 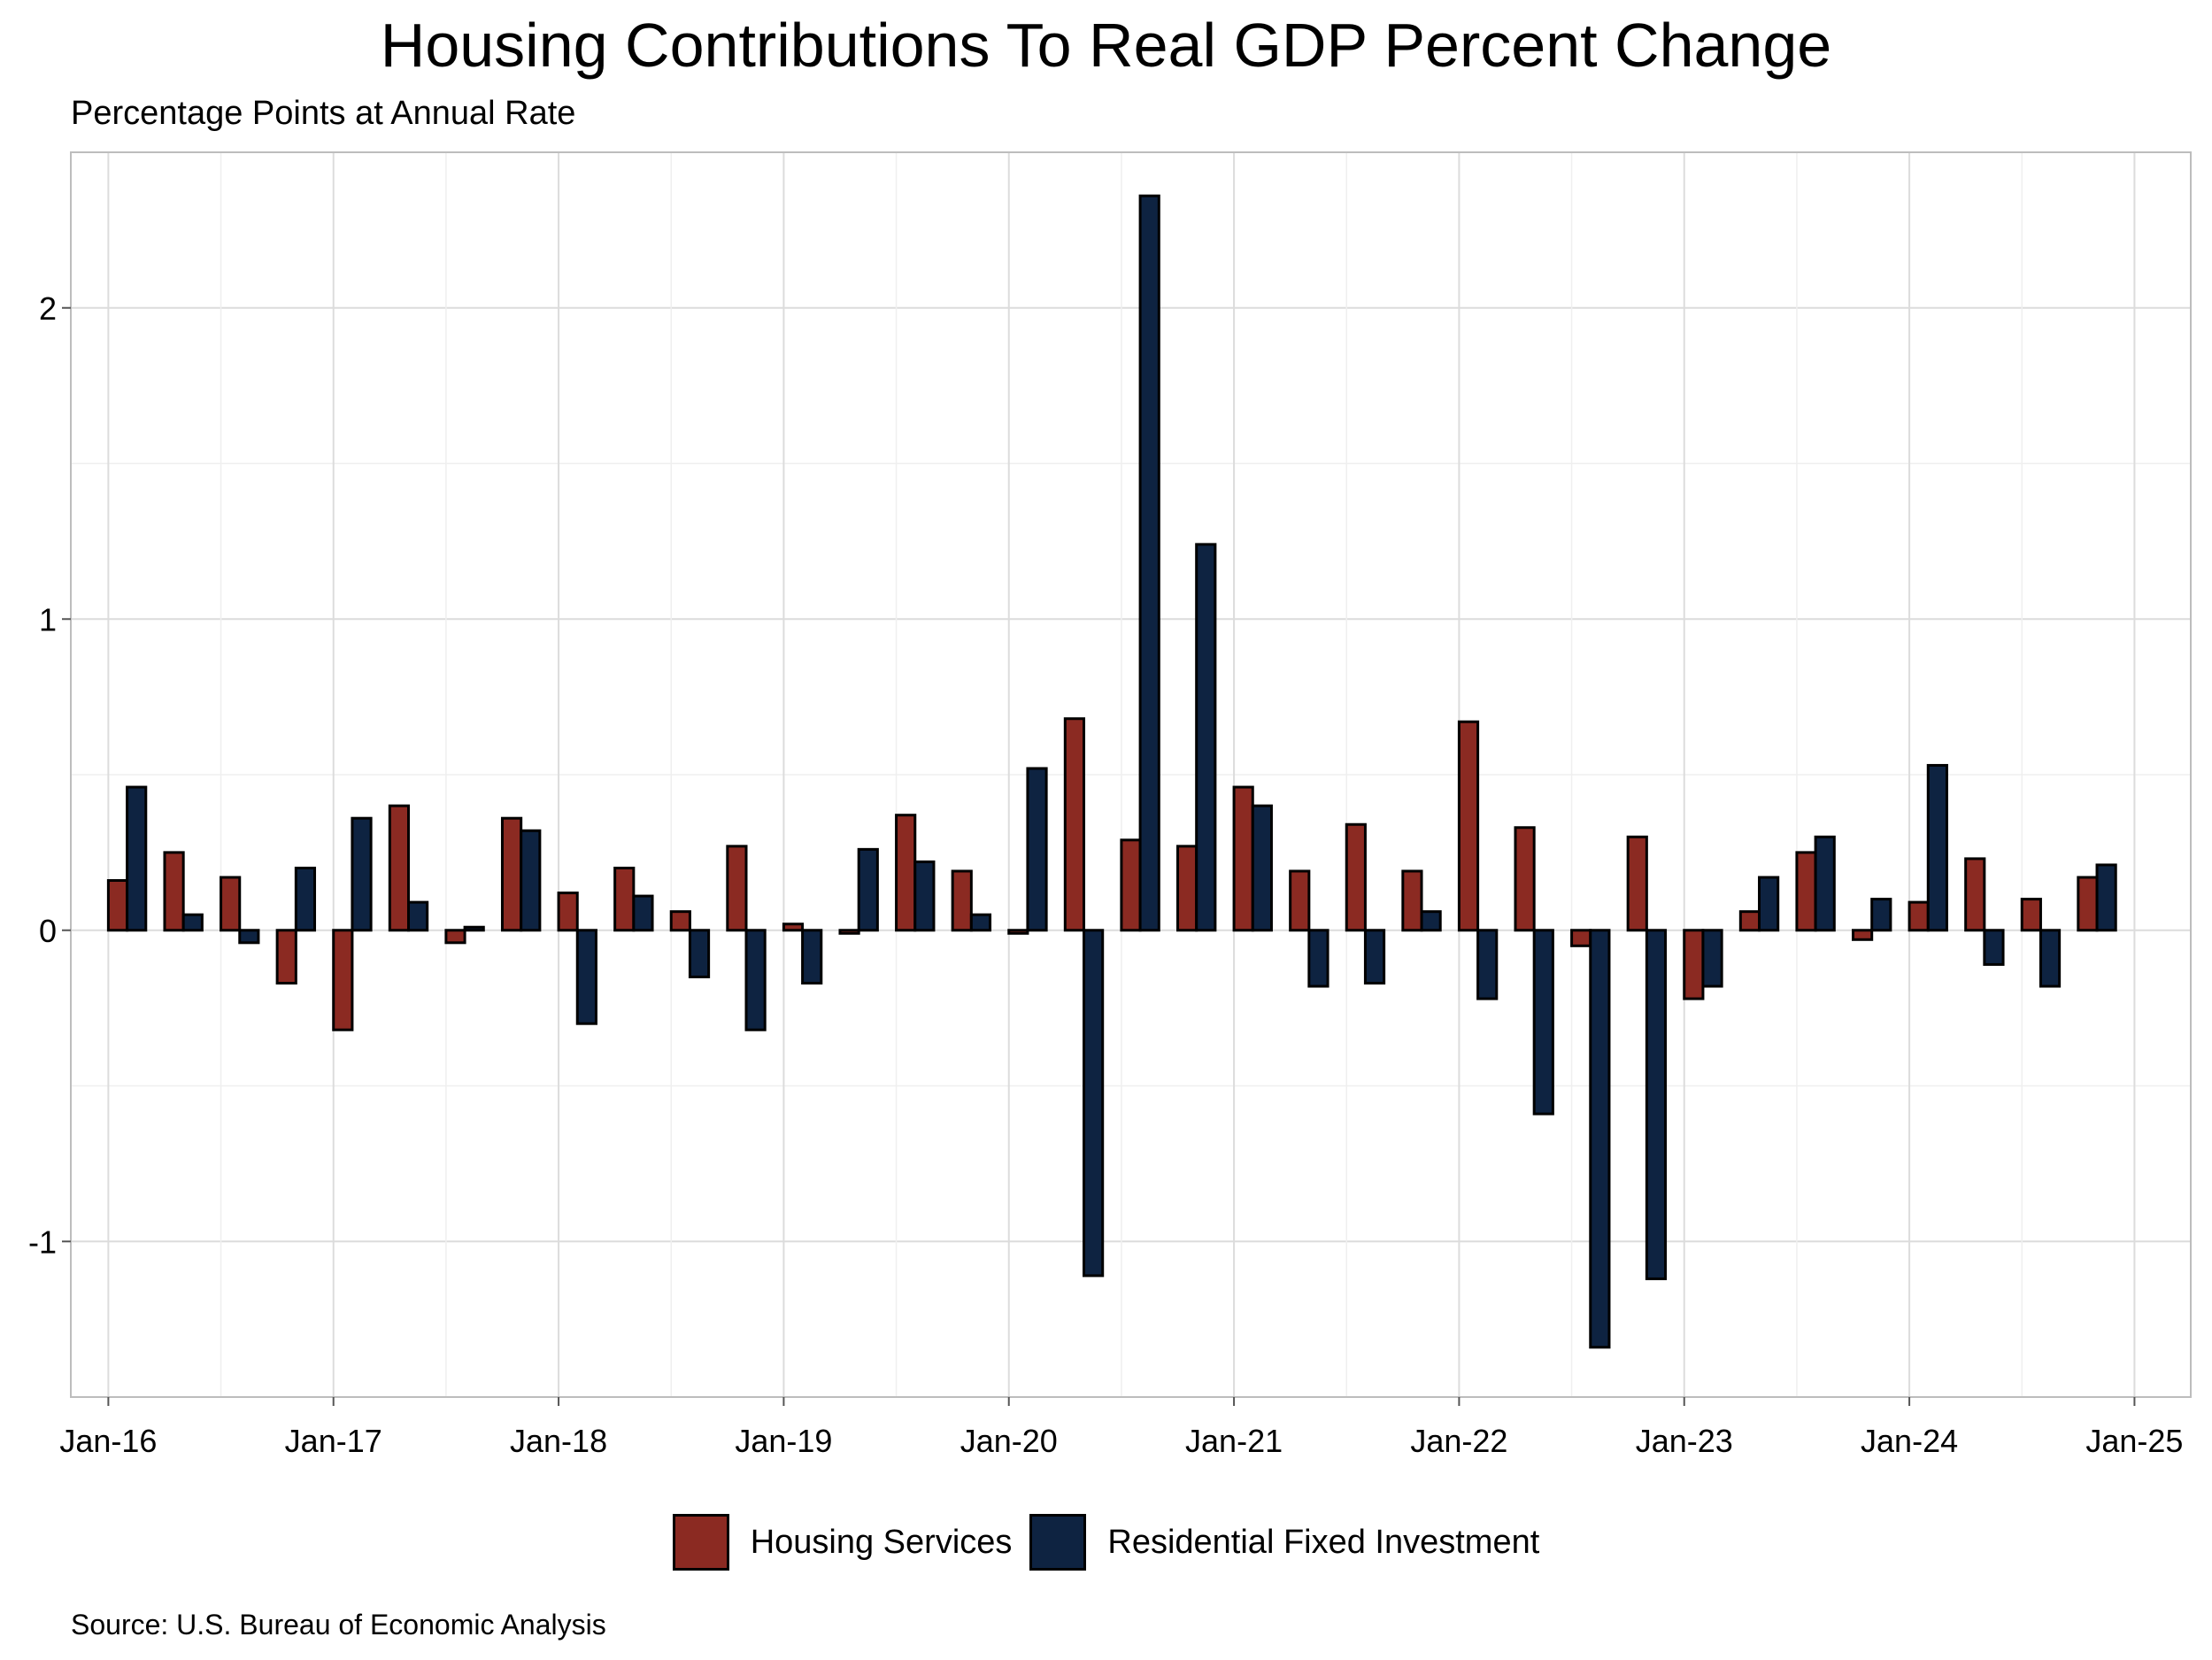 I want to click on x-tick-label: Jan-22, so click(x=1458, y=1441).